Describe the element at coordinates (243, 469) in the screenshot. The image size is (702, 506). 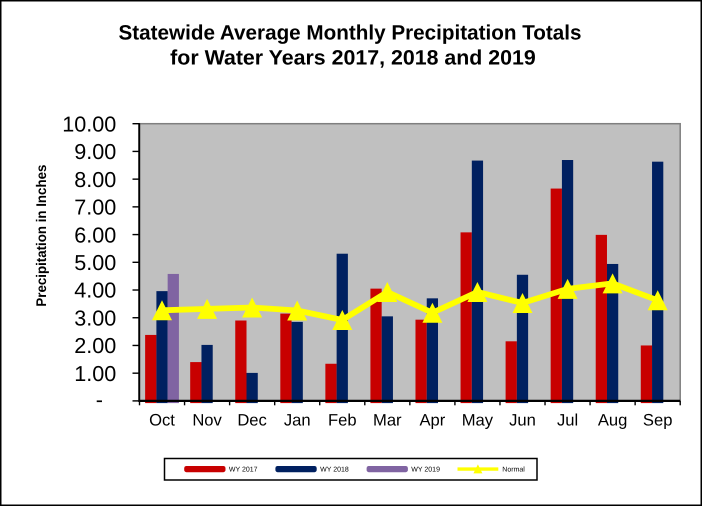
I see `svg-text: WY 2017` at that location.